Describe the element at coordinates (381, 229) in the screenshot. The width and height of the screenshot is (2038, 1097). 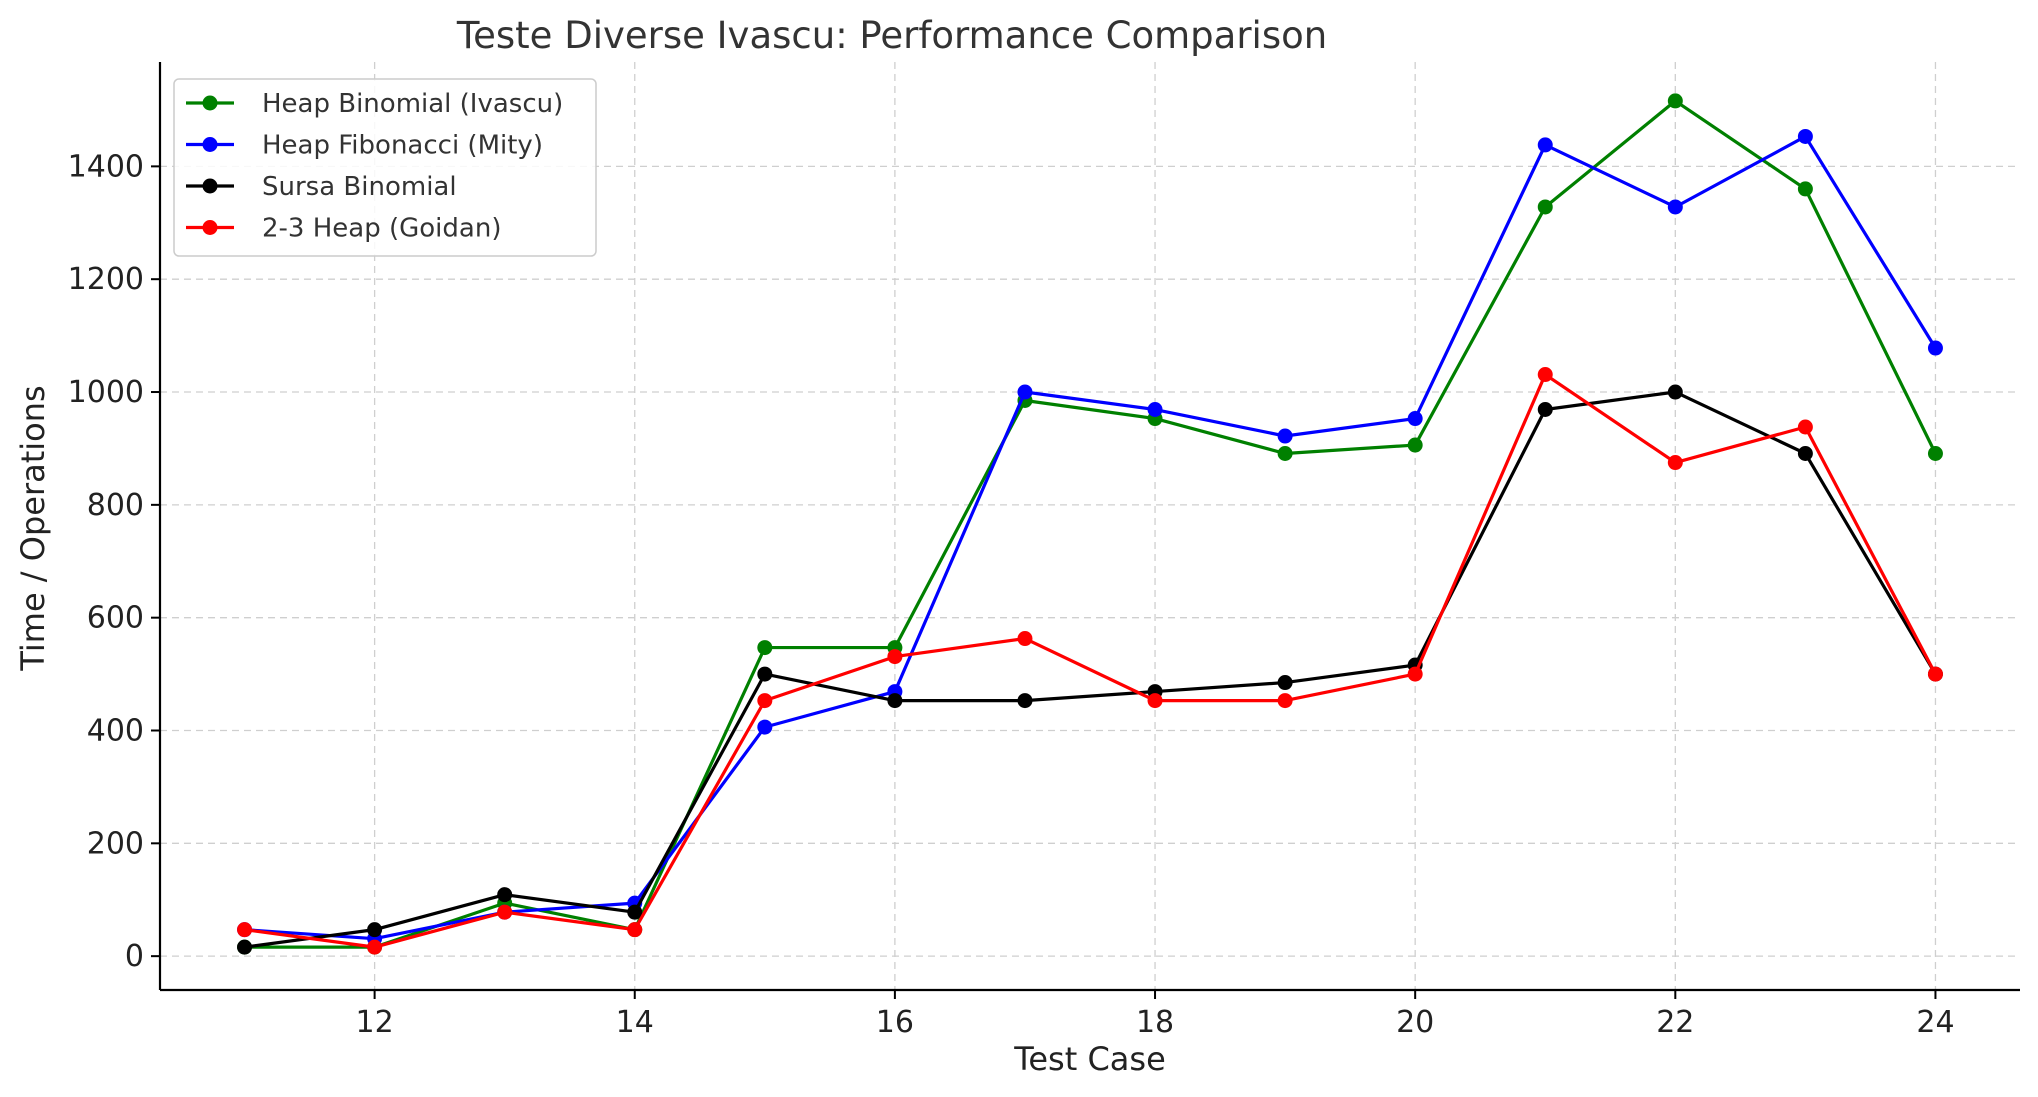
I see `legend-label: 2-3 Heap (Goidan)` at that location.